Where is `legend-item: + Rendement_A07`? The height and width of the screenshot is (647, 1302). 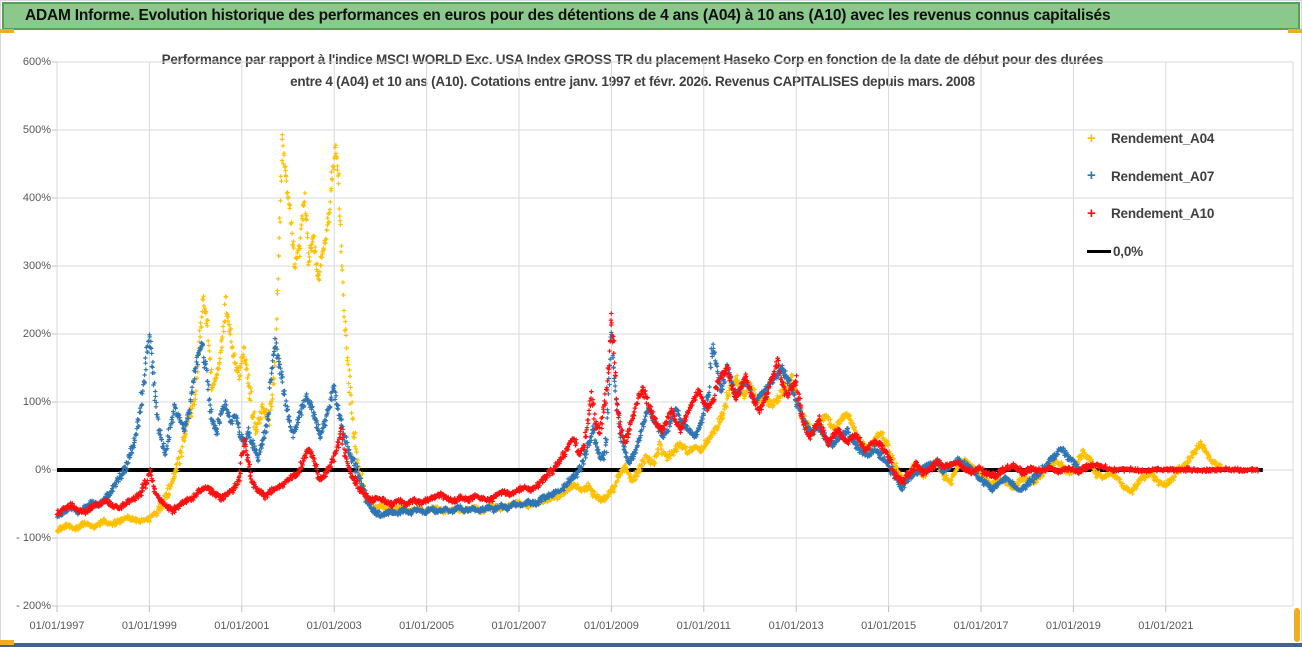
legend-item: + Rendement_A07 is located at coordinates (1182, 177).